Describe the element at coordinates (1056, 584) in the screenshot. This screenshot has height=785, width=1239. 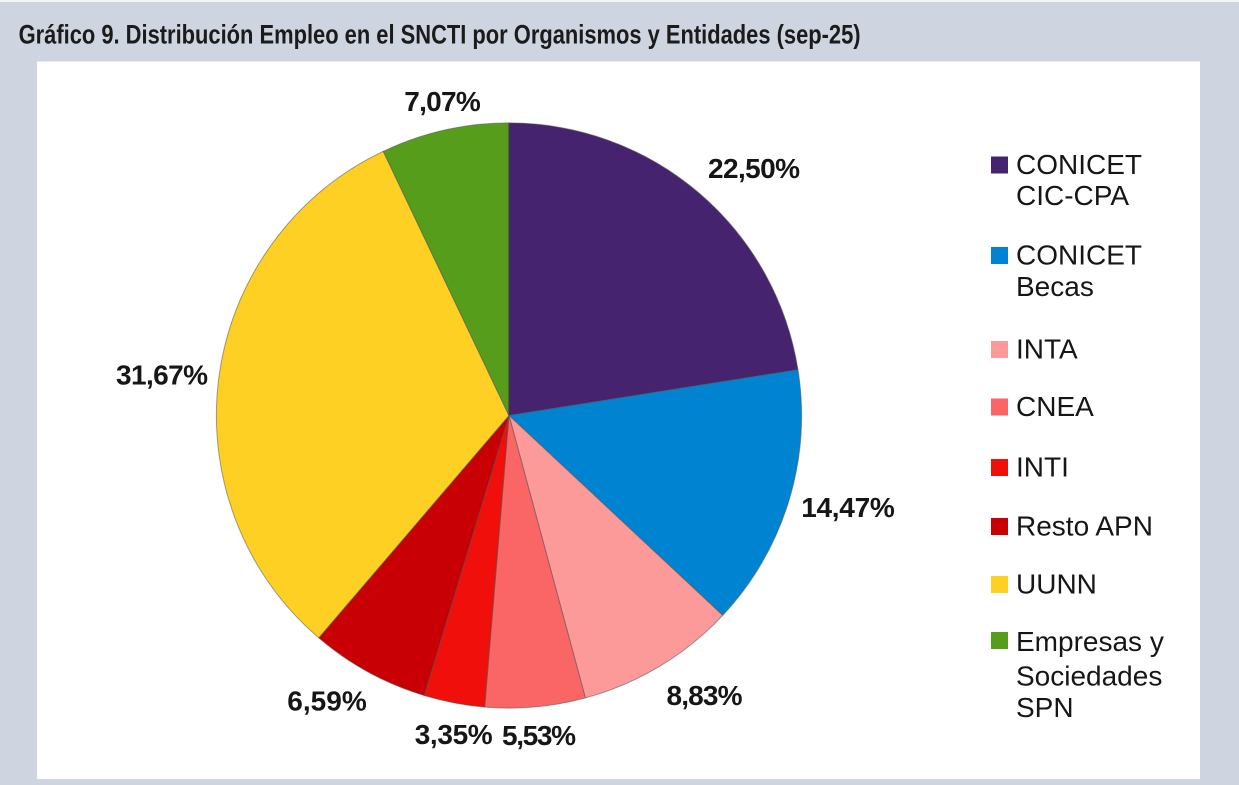
I see `svg-text: UUNN` at that location.